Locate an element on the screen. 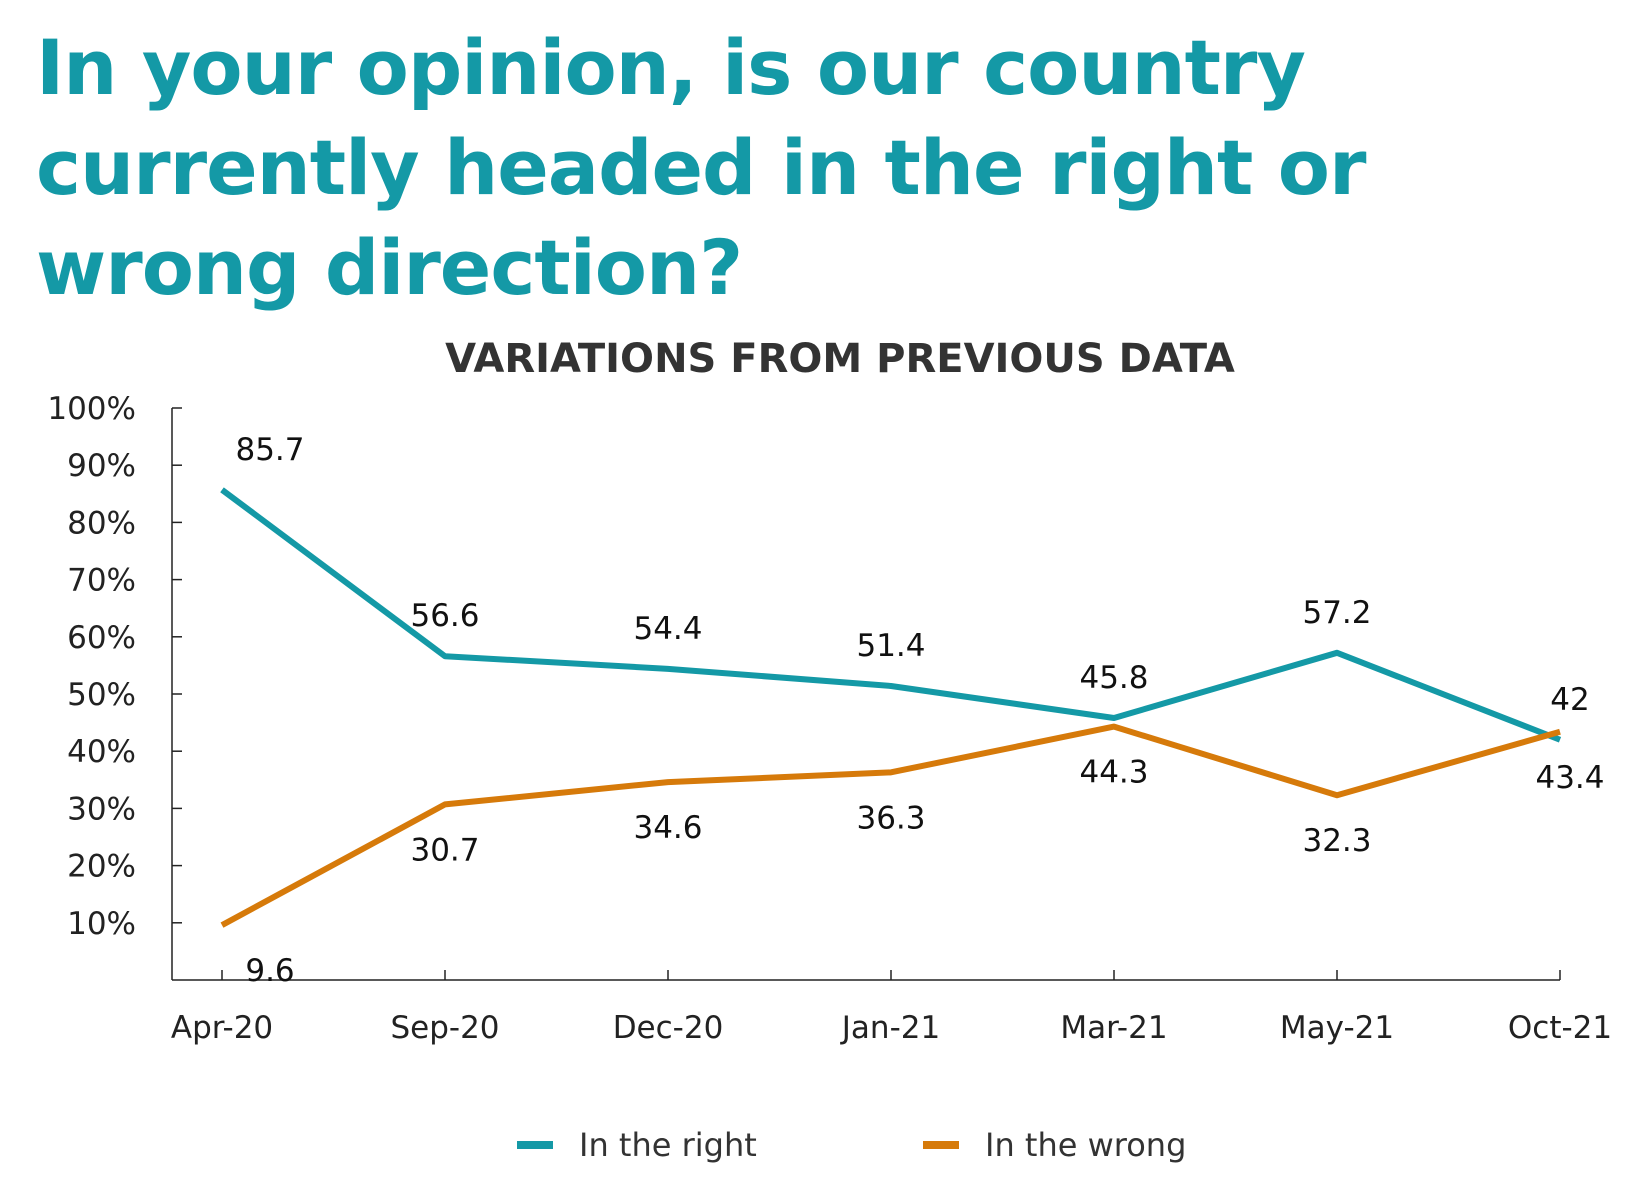 This screenshot has width=1636, height=1194. data-label: 36.3 is located at coordinates (890, 818).